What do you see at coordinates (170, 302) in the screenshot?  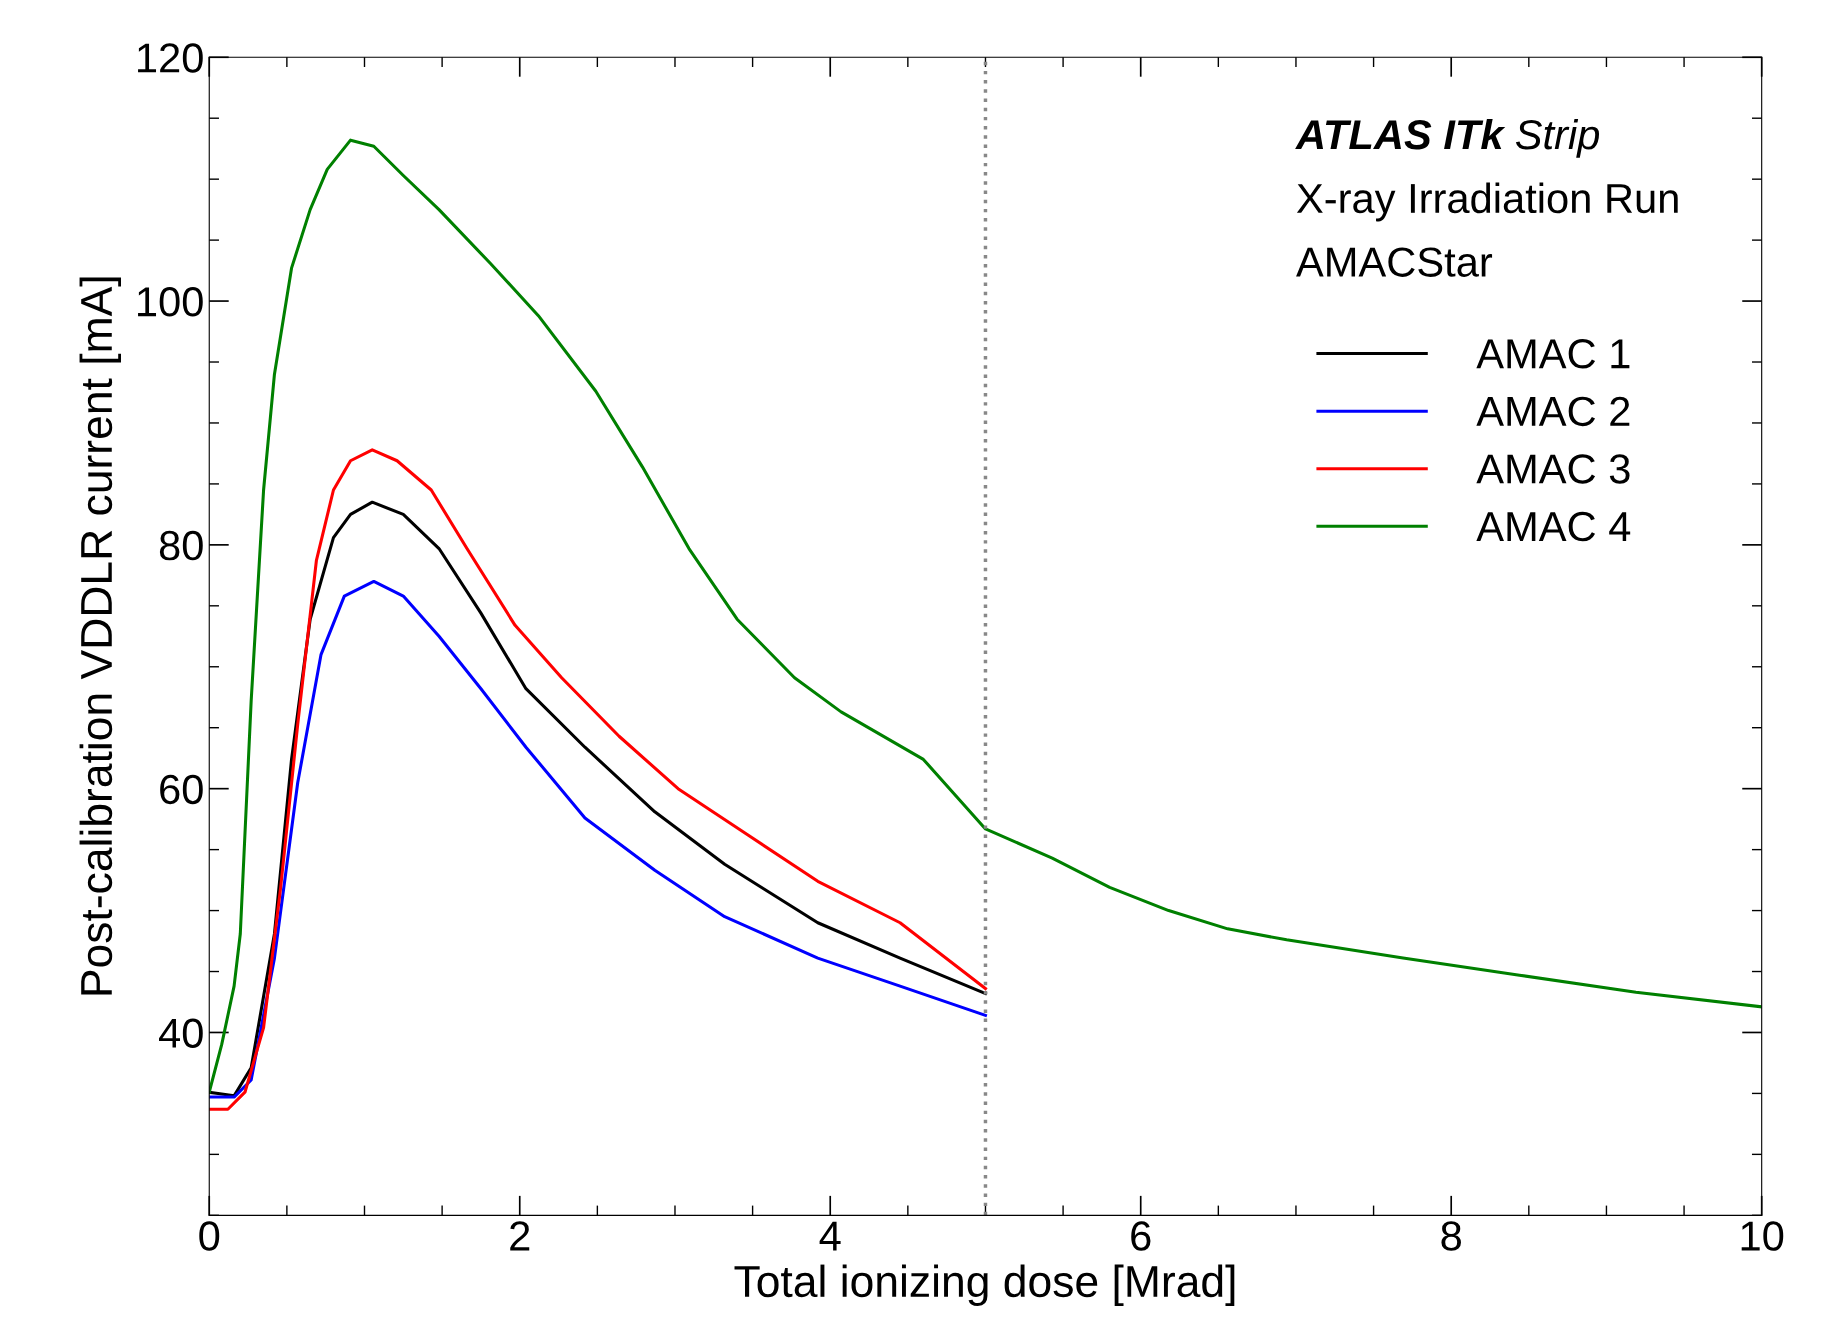 I see `y-tick-label: 100` at bounding box center [170, 302].